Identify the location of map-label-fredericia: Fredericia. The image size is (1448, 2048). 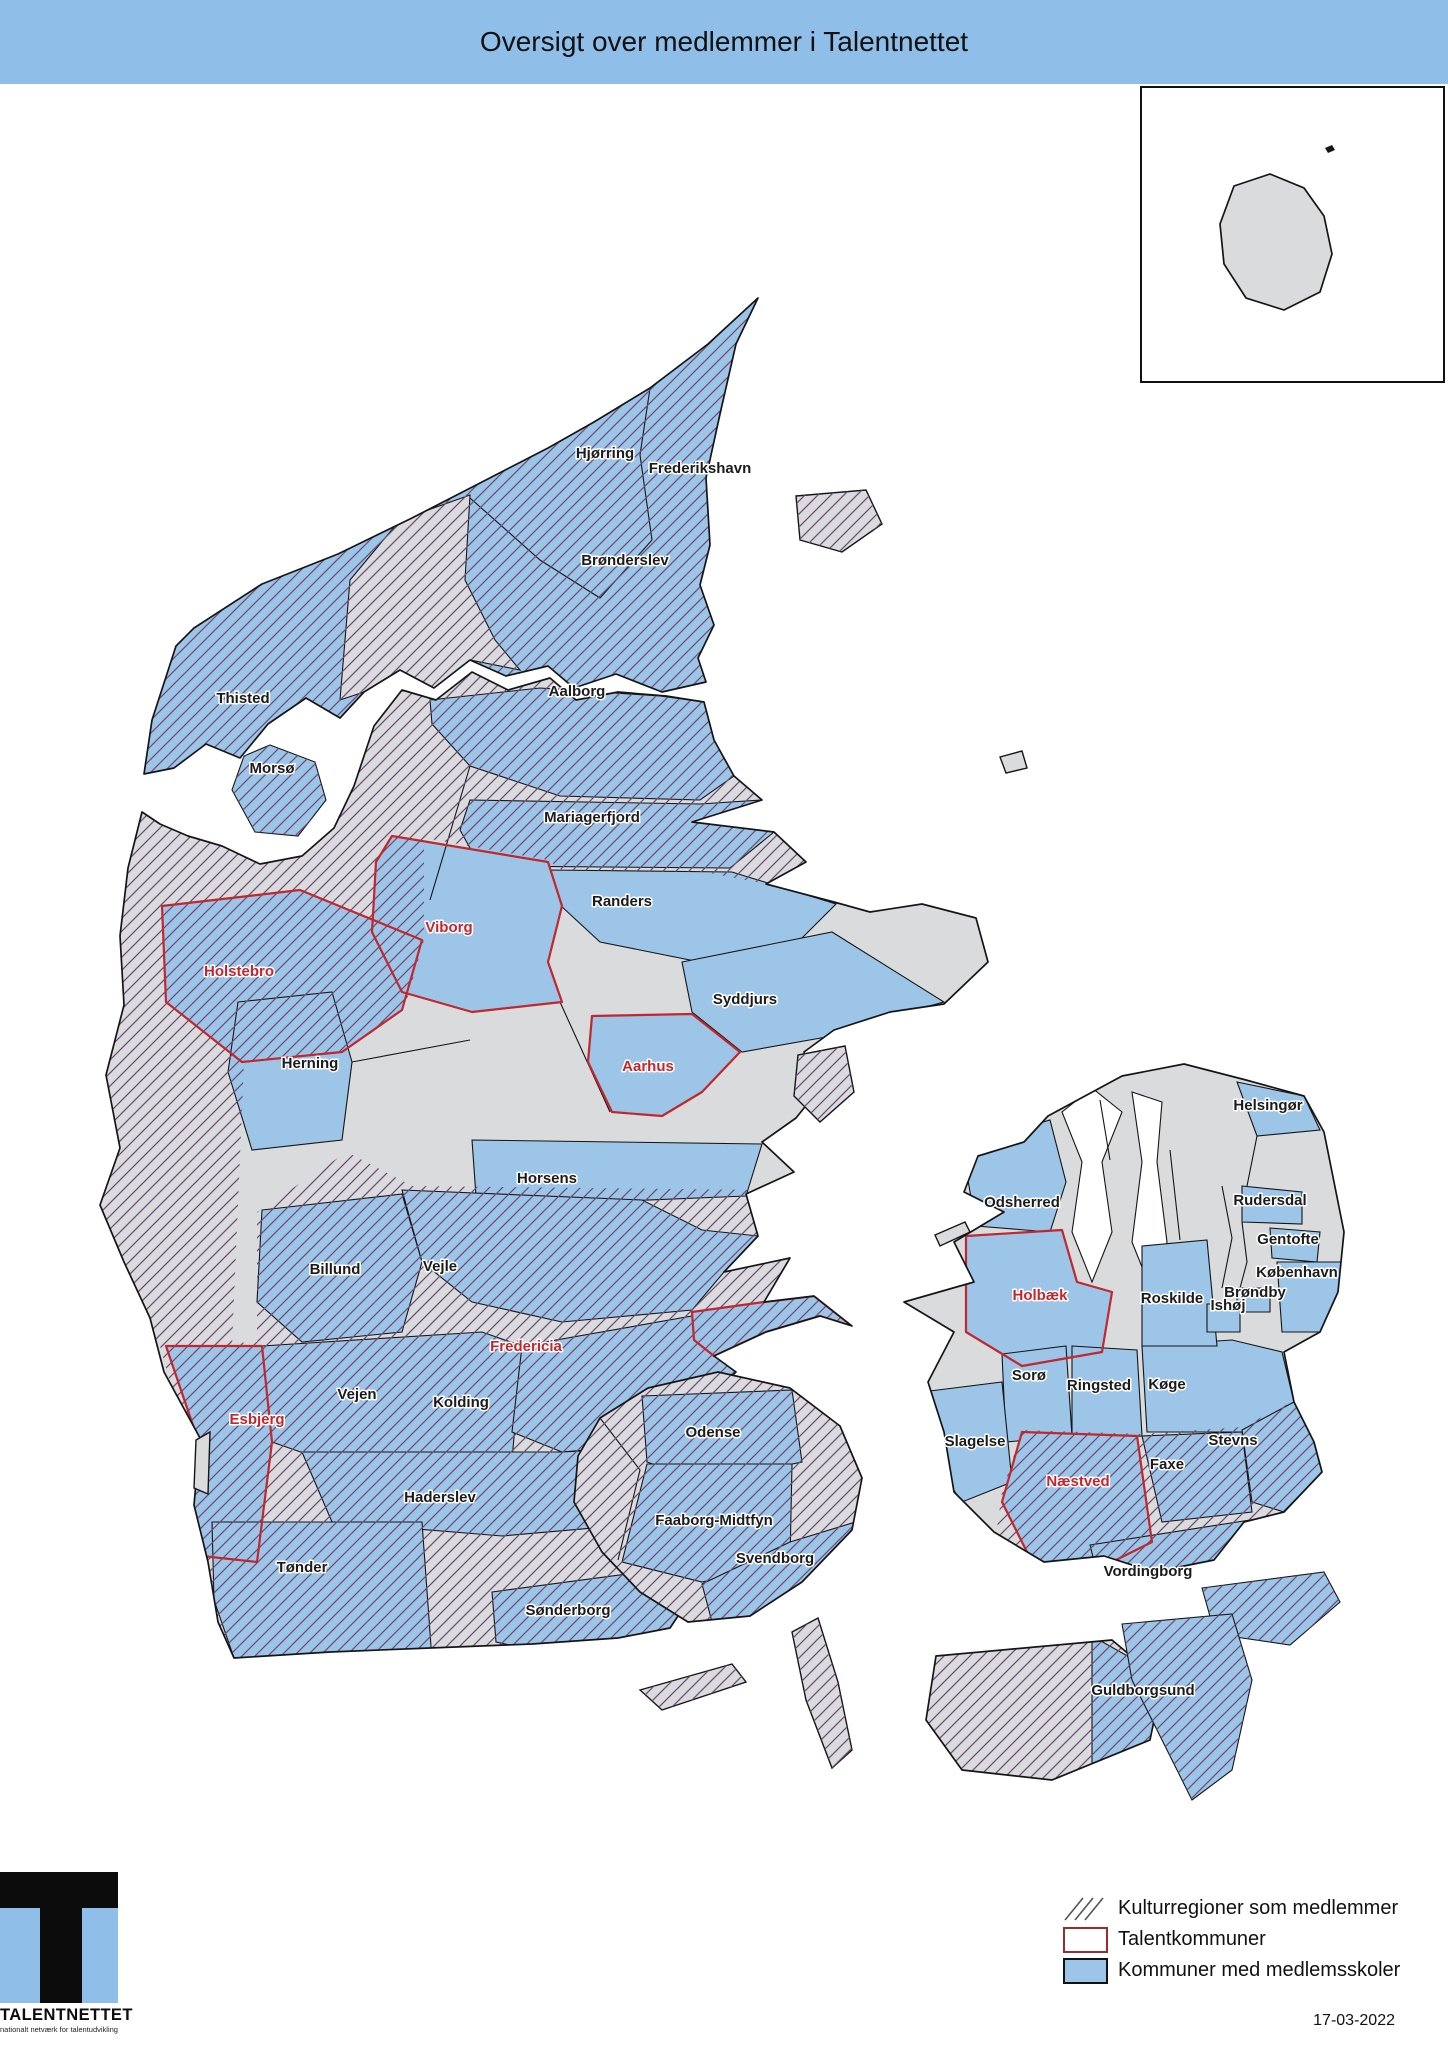
(526, 1346).